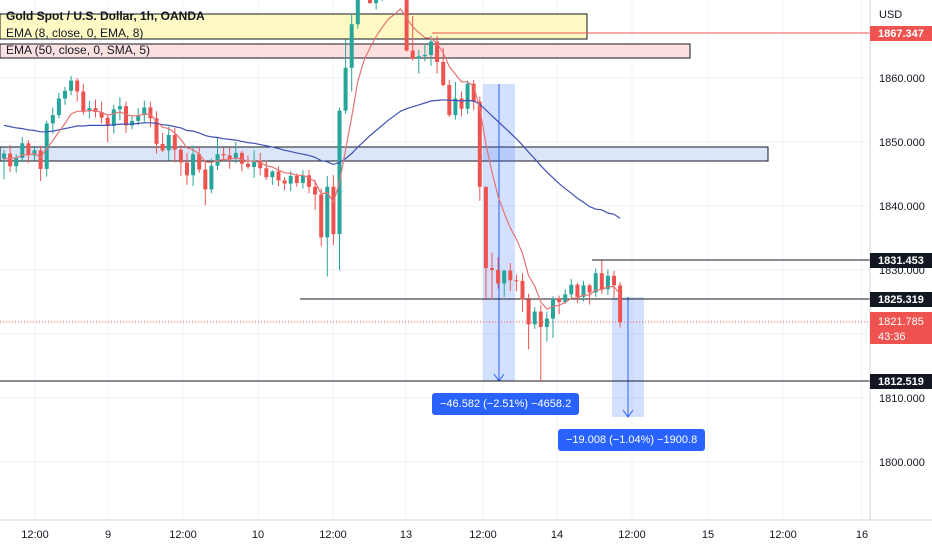 This screenshot has width=932, height=550. What do you see at coordinates (294, 26) in the screenshot?
I see `supply-zone-upper` at bounding box center [294, 26].